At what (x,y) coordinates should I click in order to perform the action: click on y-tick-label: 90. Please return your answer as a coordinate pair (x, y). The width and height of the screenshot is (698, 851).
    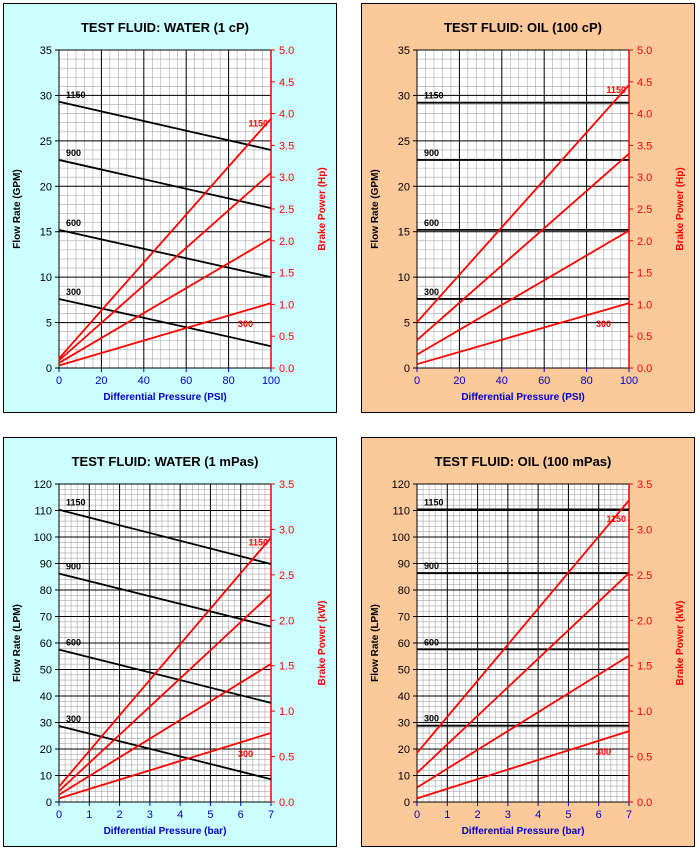
    Looking at the image, I should click on (46, 565).